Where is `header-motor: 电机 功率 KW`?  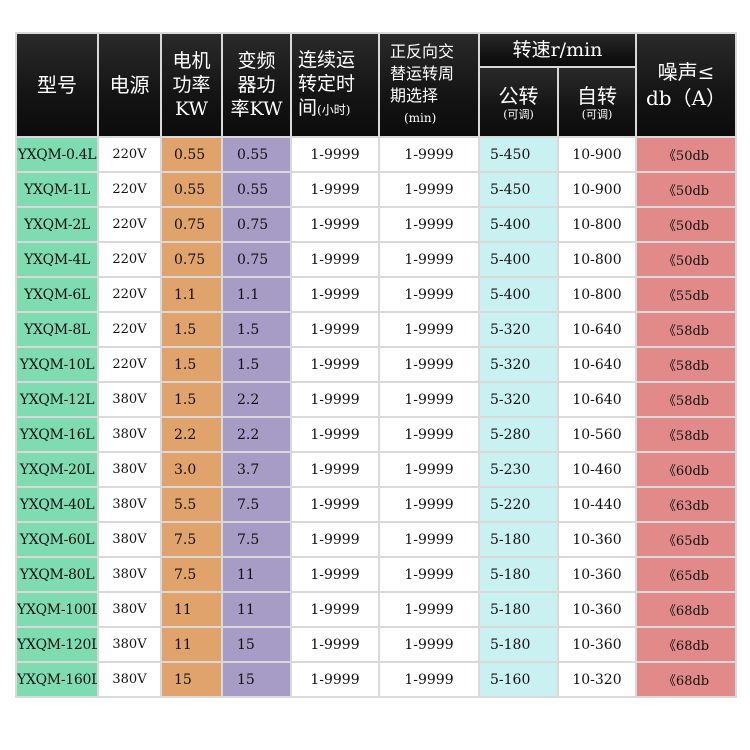
header-motor: 电机 功率 KW is located at coordinates (191, 85).